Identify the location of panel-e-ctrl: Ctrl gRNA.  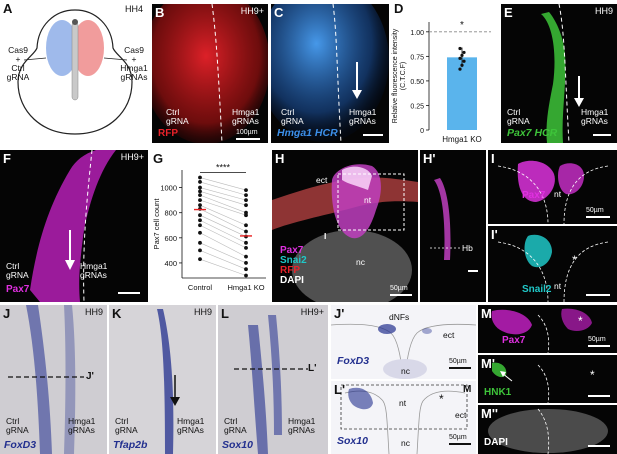
(518, 117).